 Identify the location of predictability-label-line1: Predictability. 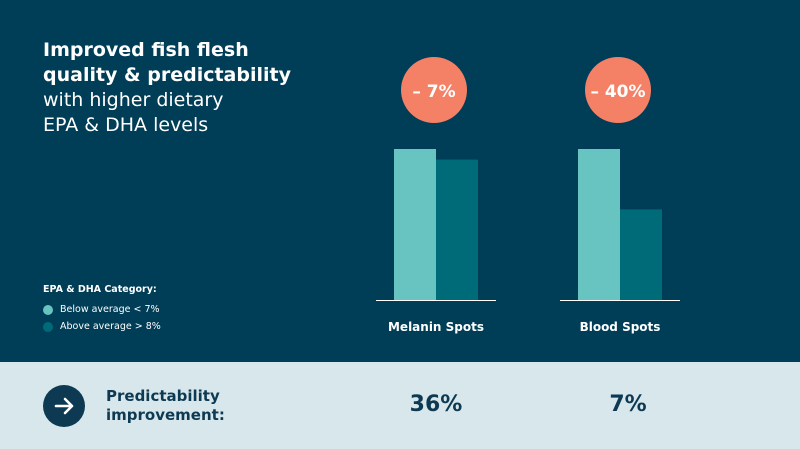
(163, 396).